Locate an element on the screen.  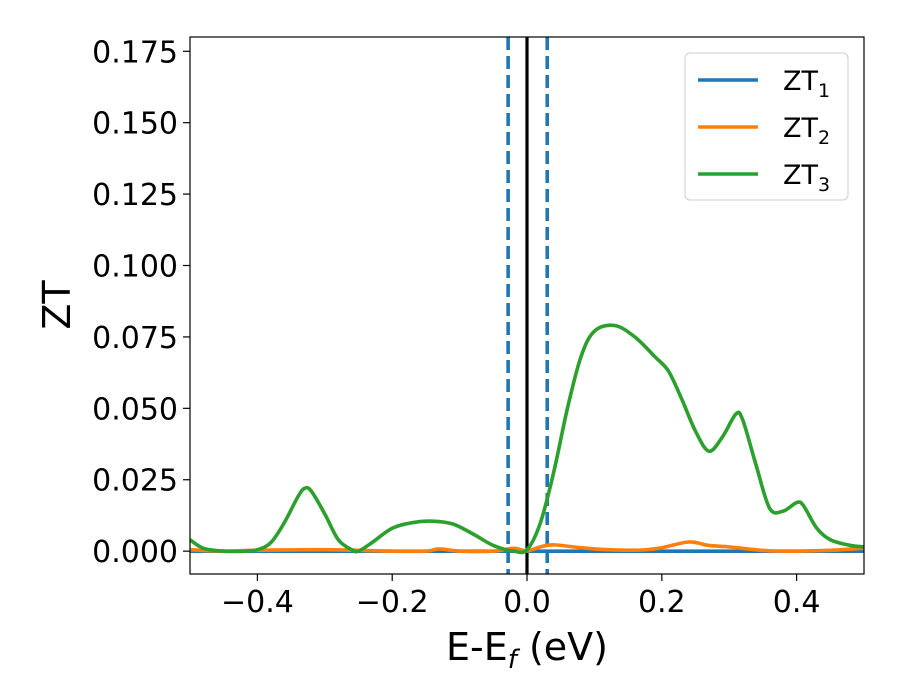
x-tick-label: −0.4 is located at coordinates (257, 602).